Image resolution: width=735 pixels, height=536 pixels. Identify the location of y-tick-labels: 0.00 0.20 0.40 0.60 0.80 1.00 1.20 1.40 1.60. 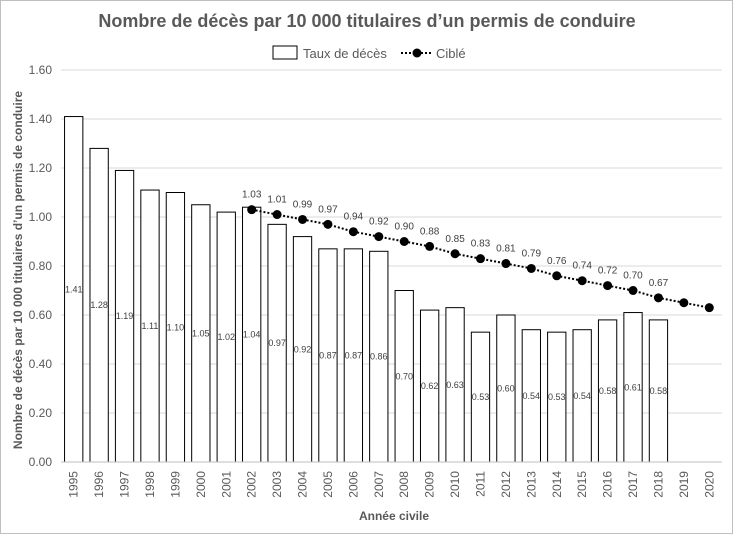
(41, 266).